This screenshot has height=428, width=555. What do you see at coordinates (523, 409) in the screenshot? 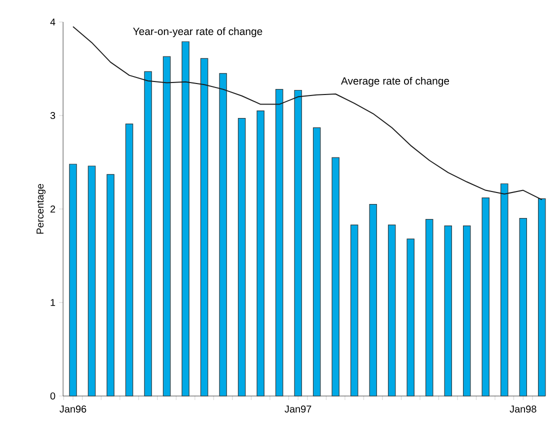
I see `x-tick-label: Jan98` at bounding box center [523, 409].